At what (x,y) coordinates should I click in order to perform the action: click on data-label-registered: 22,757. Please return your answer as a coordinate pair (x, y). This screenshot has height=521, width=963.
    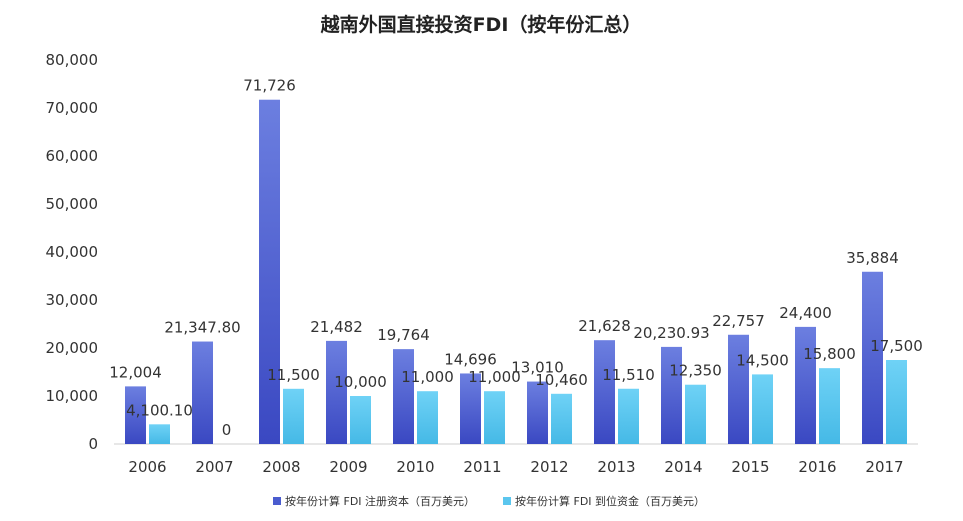
    Looking at the image, I should click on (738, 321).